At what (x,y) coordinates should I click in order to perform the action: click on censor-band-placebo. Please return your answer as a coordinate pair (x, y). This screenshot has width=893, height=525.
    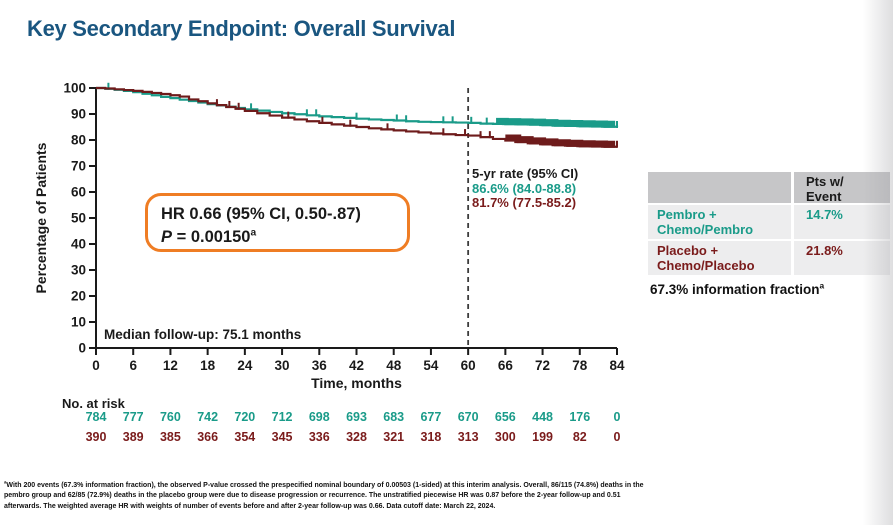
    Looking at the image, I should click on (560, 141).